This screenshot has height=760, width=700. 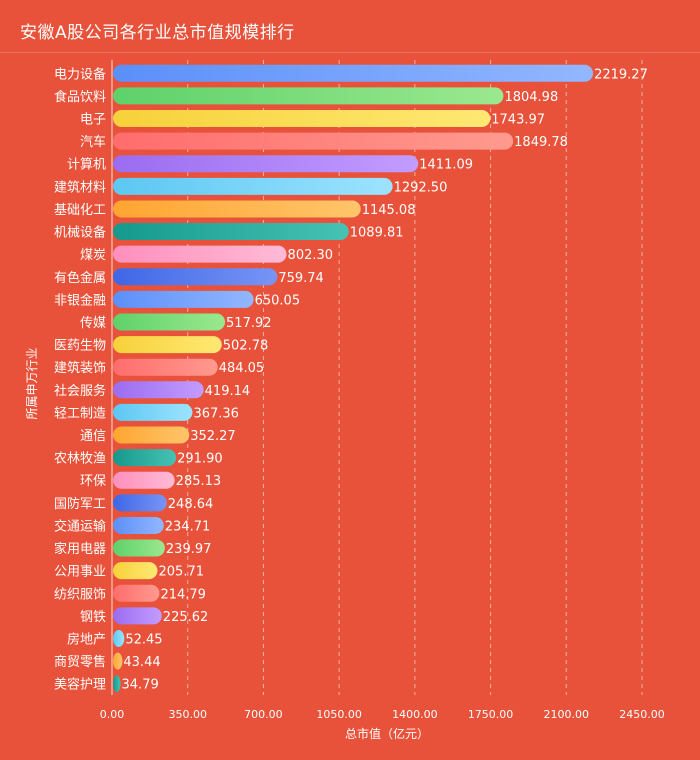 What do you see at coordinates (191, 504) in the screenshot?
I see `value-label: 248.64` at bounding box center [191, 504].